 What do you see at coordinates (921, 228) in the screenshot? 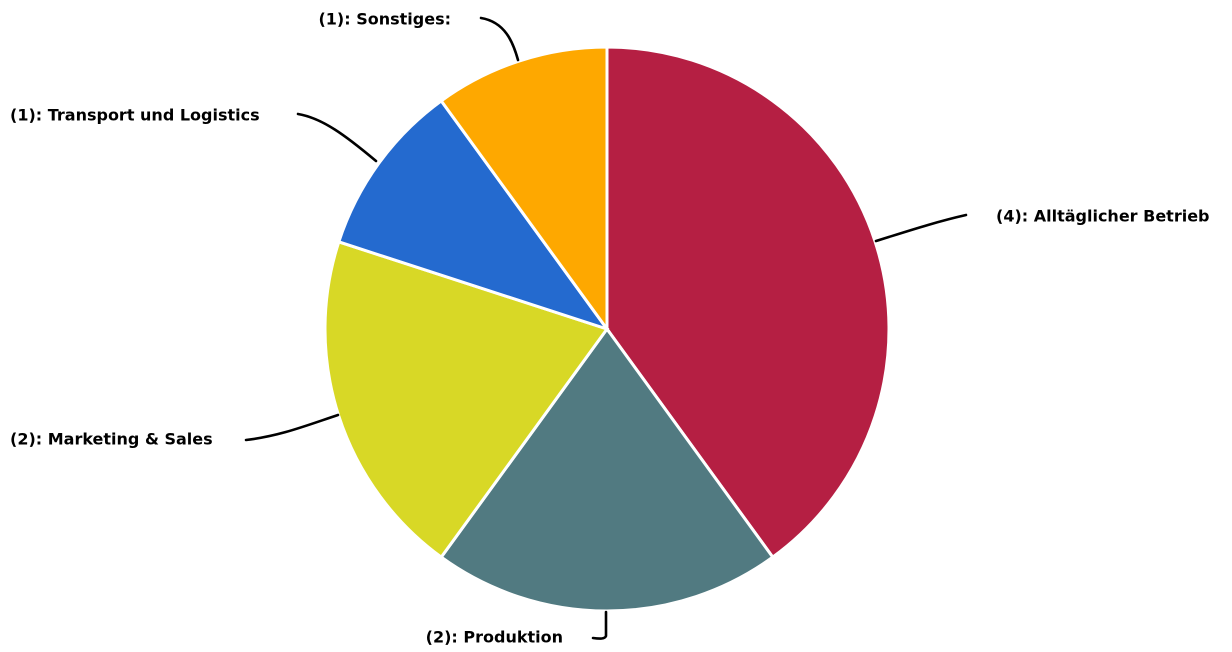
I see `leader-line-4-alltaeglicher-betrieb` at bounding box center [921, 228].